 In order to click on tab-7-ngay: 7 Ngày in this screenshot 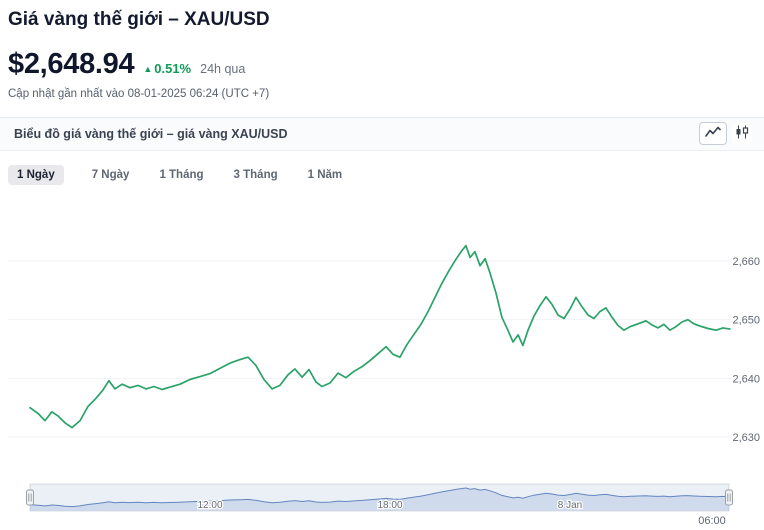, I will do `click(111, 175)`.